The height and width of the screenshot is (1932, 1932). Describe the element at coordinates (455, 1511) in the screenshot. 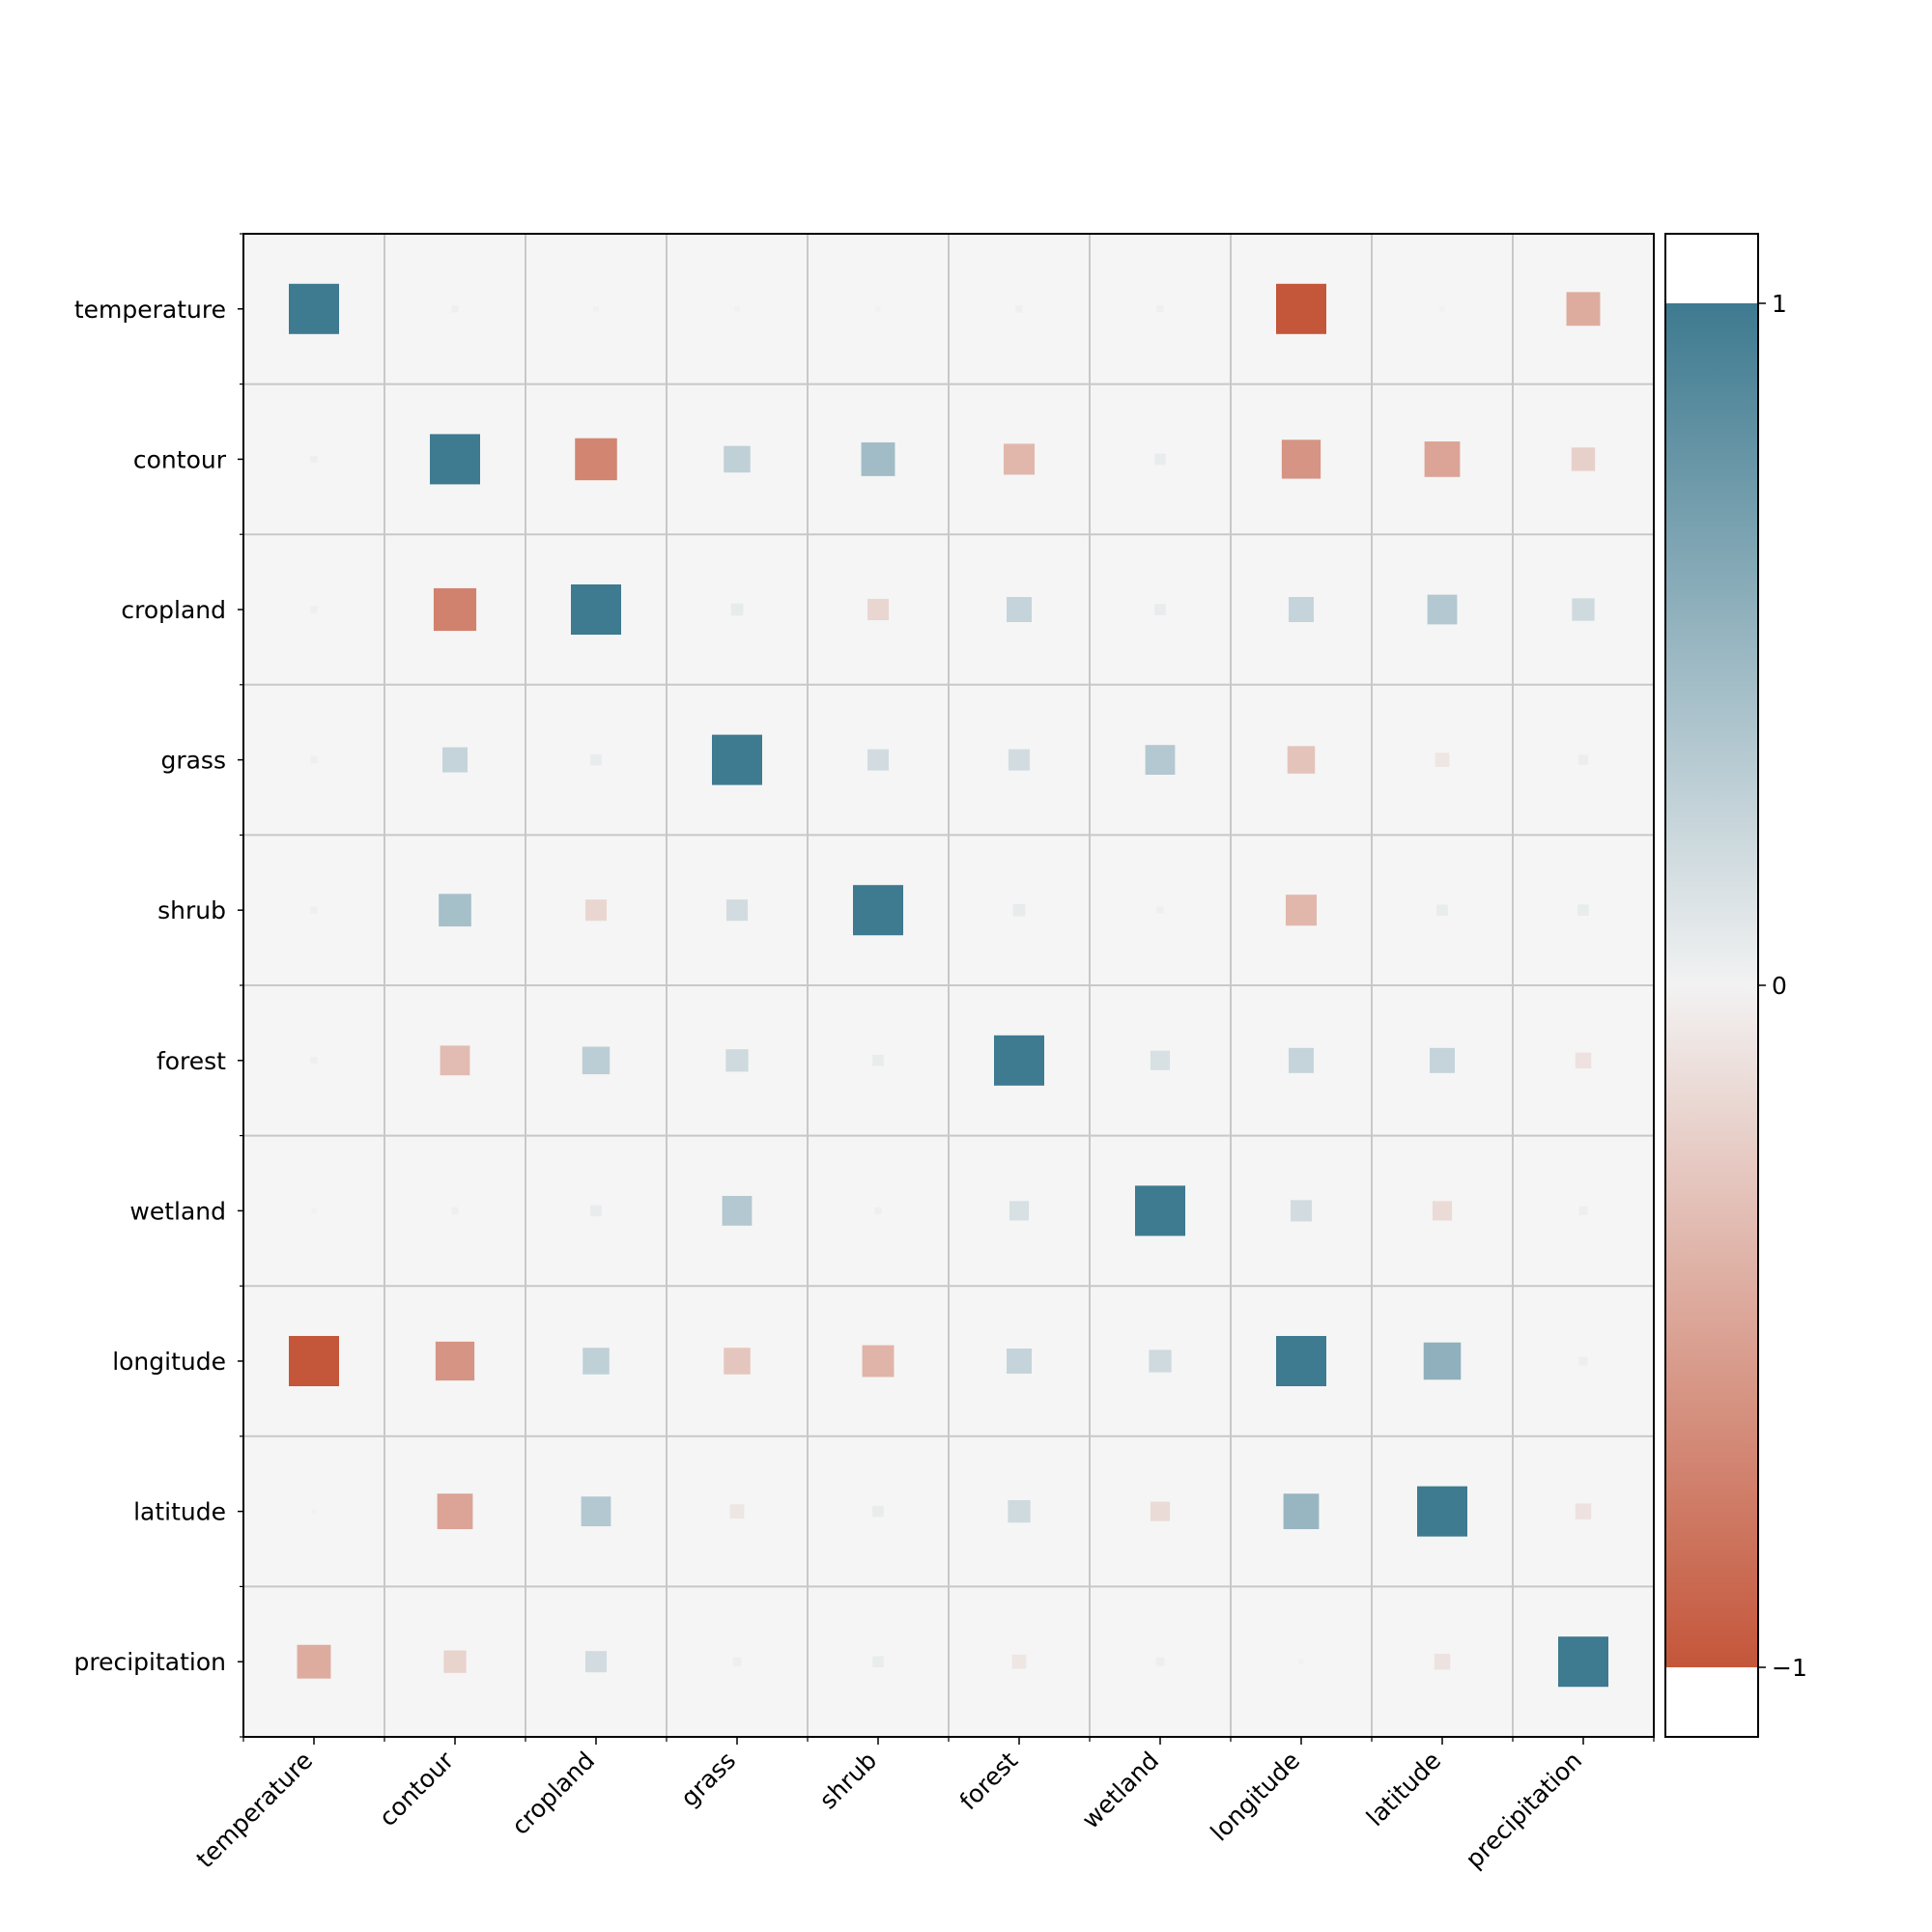

I see `heatmap-cell-latitude-contour` at that location.